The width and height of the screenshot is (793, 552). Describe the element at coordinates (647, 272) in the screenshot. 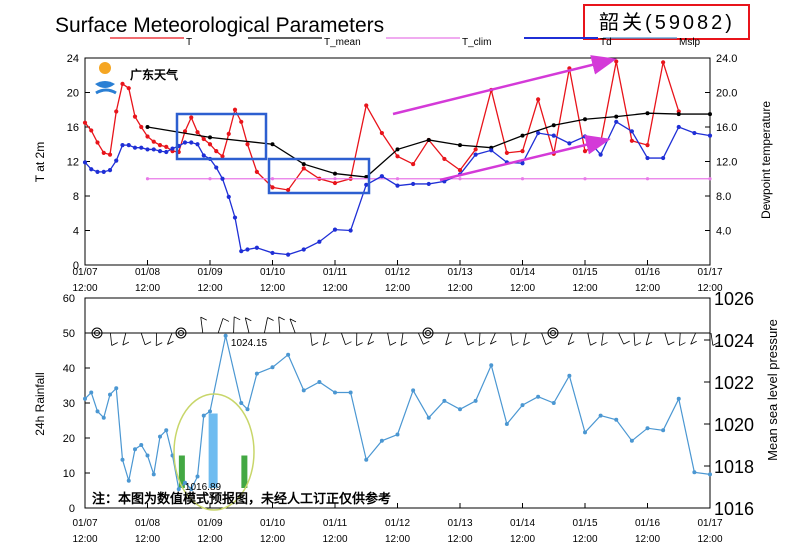

I see `x-tick-label: 01/16` at that location.